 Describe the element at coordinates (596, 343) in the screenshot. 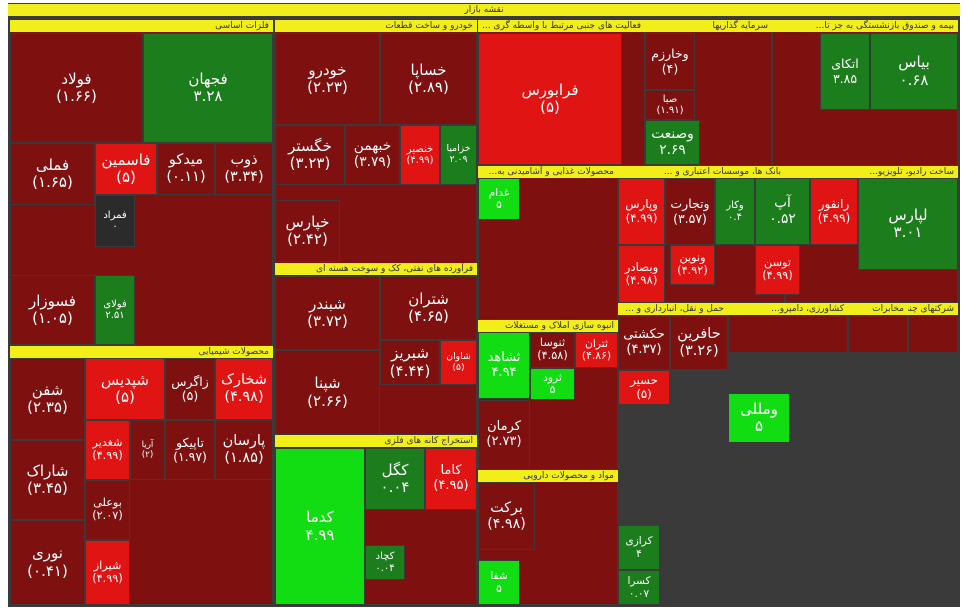

I see `stock-name: ثتران` at that location.